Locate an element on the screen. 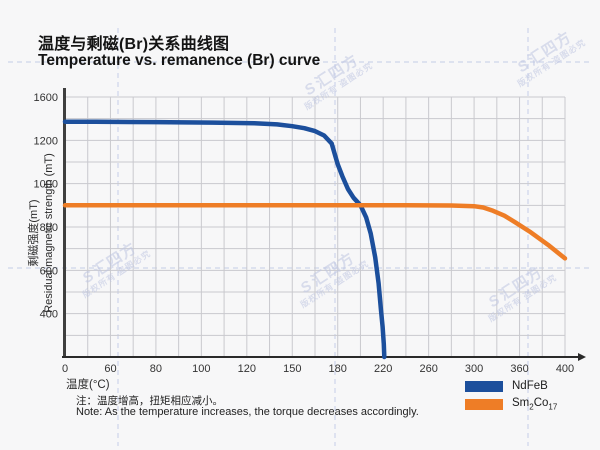  y-tick-label: 600 is located at coordinates (49, 271).